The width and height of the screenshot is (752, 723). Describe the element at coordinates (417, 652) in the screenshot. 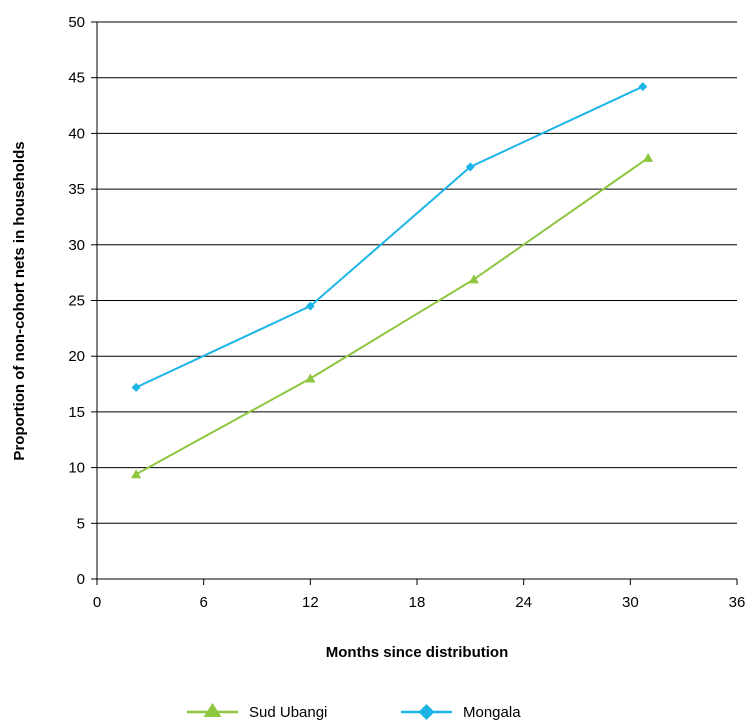

I see `x-axis-title: Months since distribution` at that location.